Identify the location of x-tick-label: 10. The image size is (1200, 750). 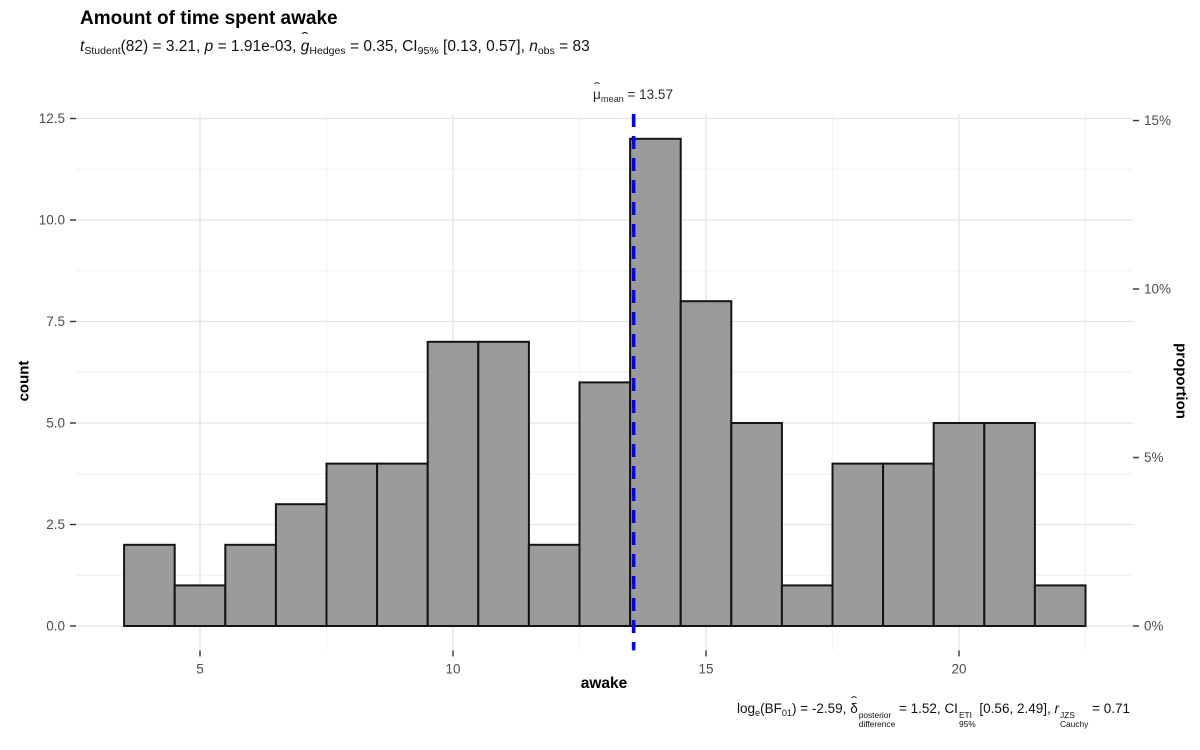
(452, 668).